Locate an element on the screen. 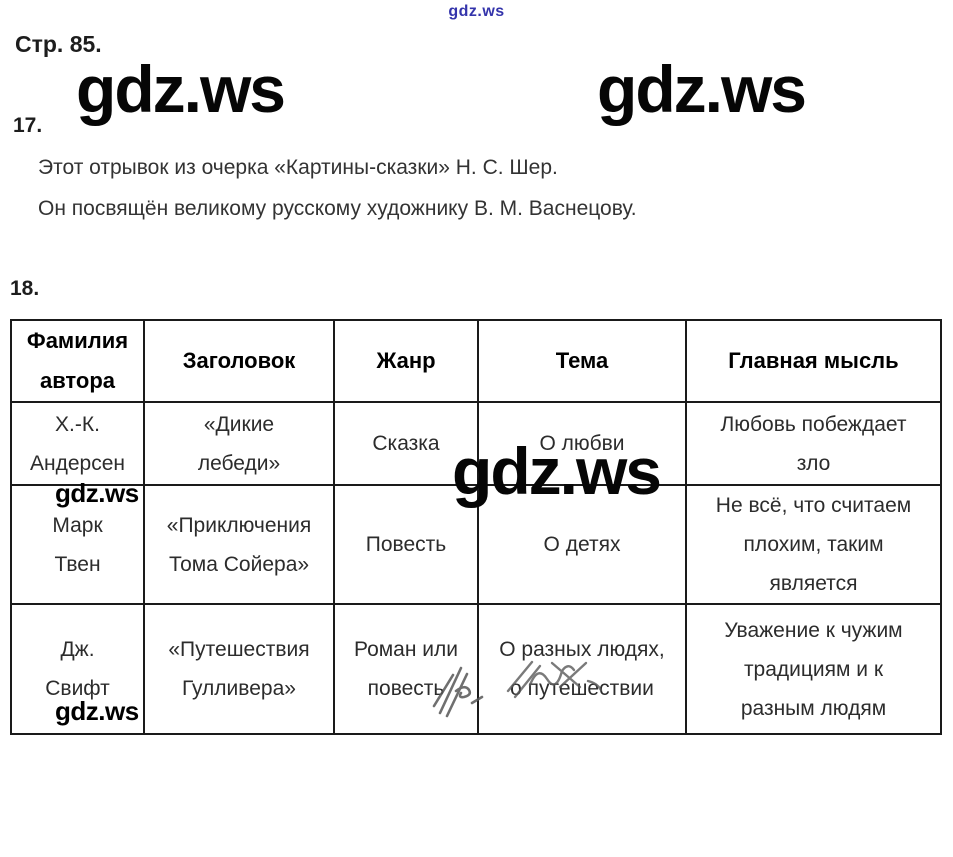  task-17-number: 17. is located at coordinates (28, 125).